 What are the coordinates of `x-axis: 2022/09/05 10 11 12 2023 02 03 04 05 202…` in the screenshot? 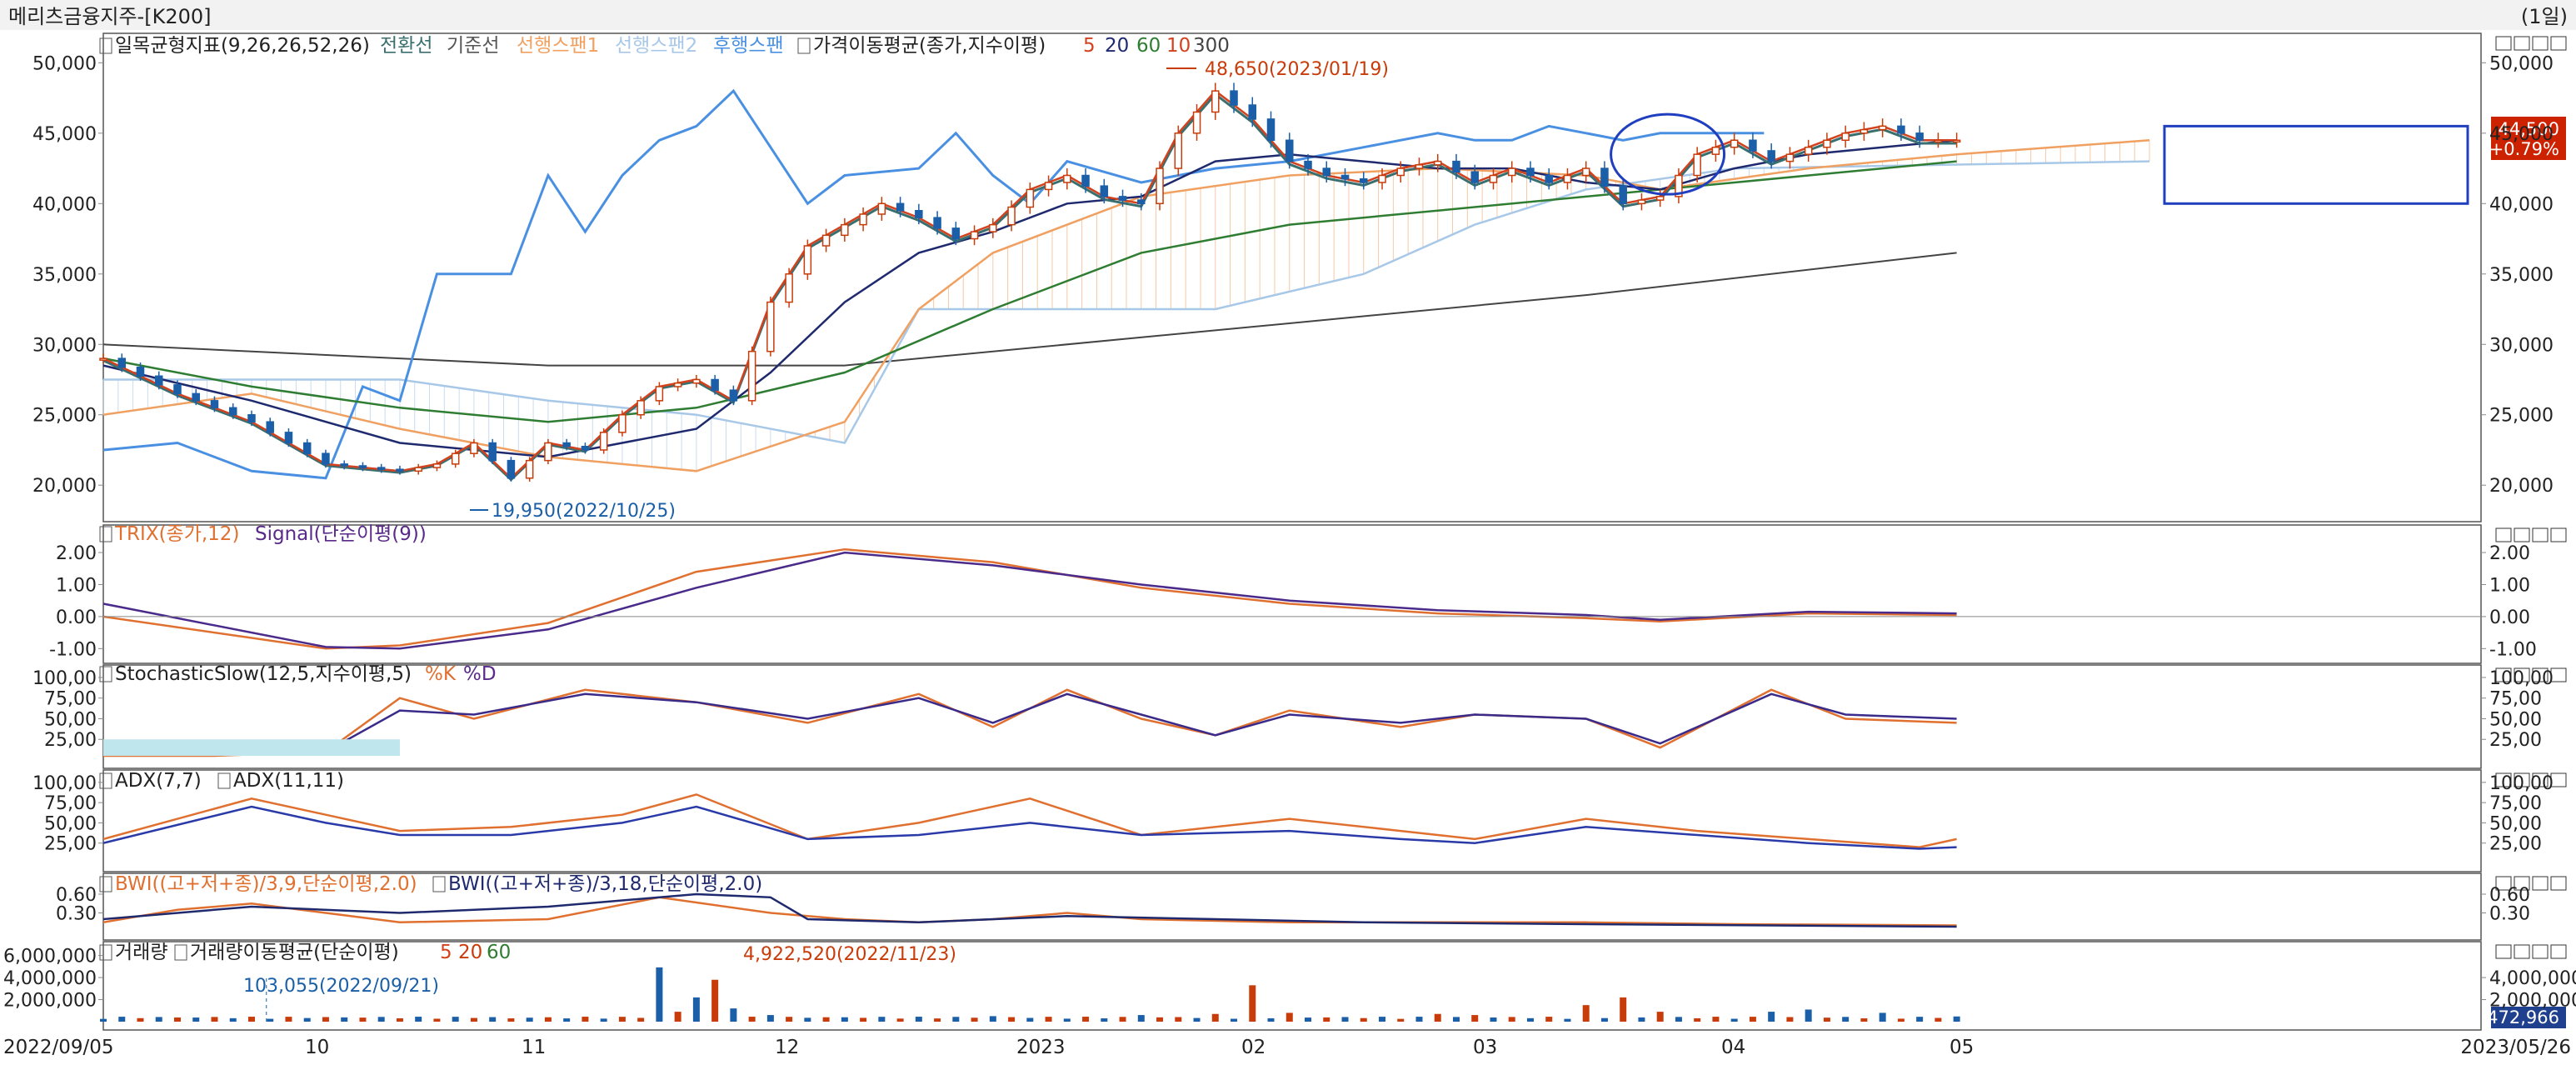 It's located at (1287, 1047).